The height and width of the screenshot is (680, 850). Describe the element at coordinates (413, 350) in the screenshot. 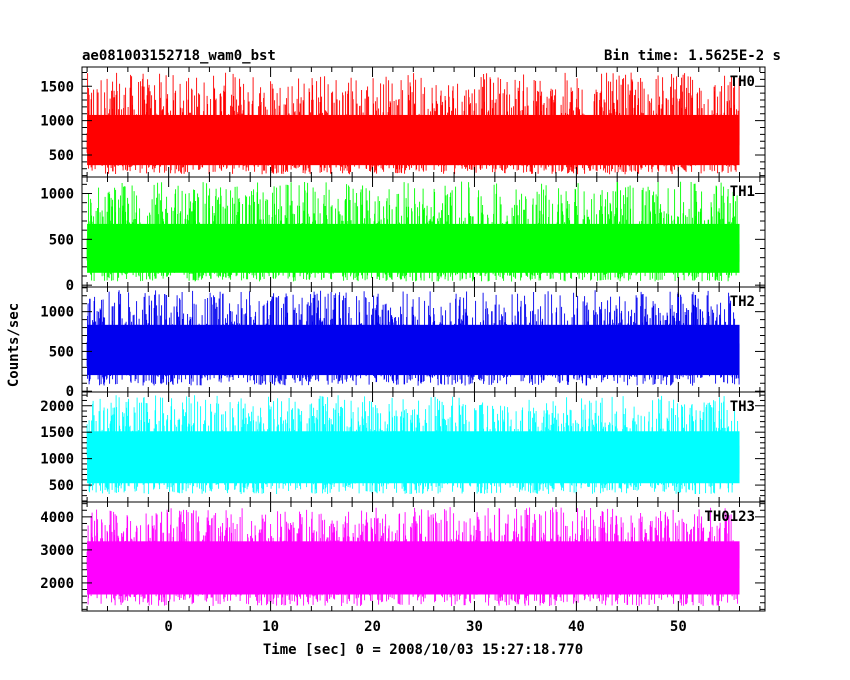

I see `series-band-th2` at that location.